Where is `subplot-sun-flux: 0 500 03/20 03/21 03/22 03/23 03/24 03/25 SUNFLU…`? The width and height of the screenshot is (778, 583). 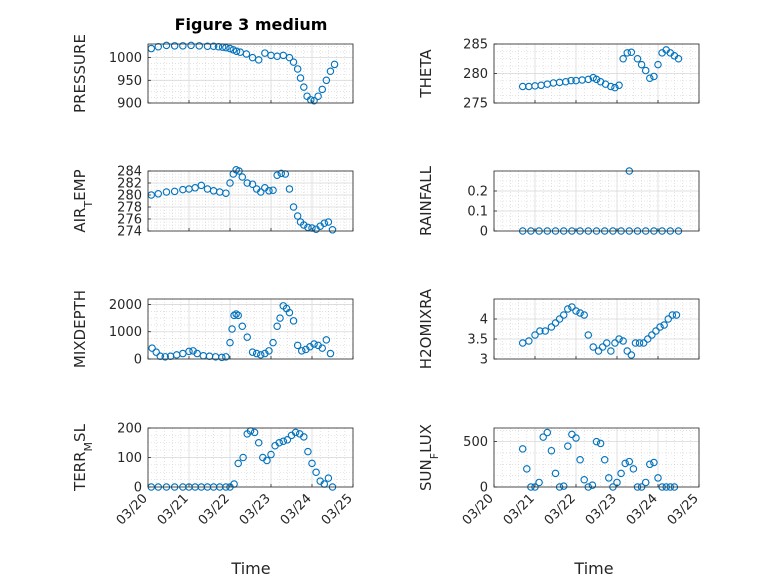
subplot-sun-flux: 0 500 03/20 03/21 03/22 03/23 03/24 03/25 SUNFLU… is located at coordinates (559, 476).